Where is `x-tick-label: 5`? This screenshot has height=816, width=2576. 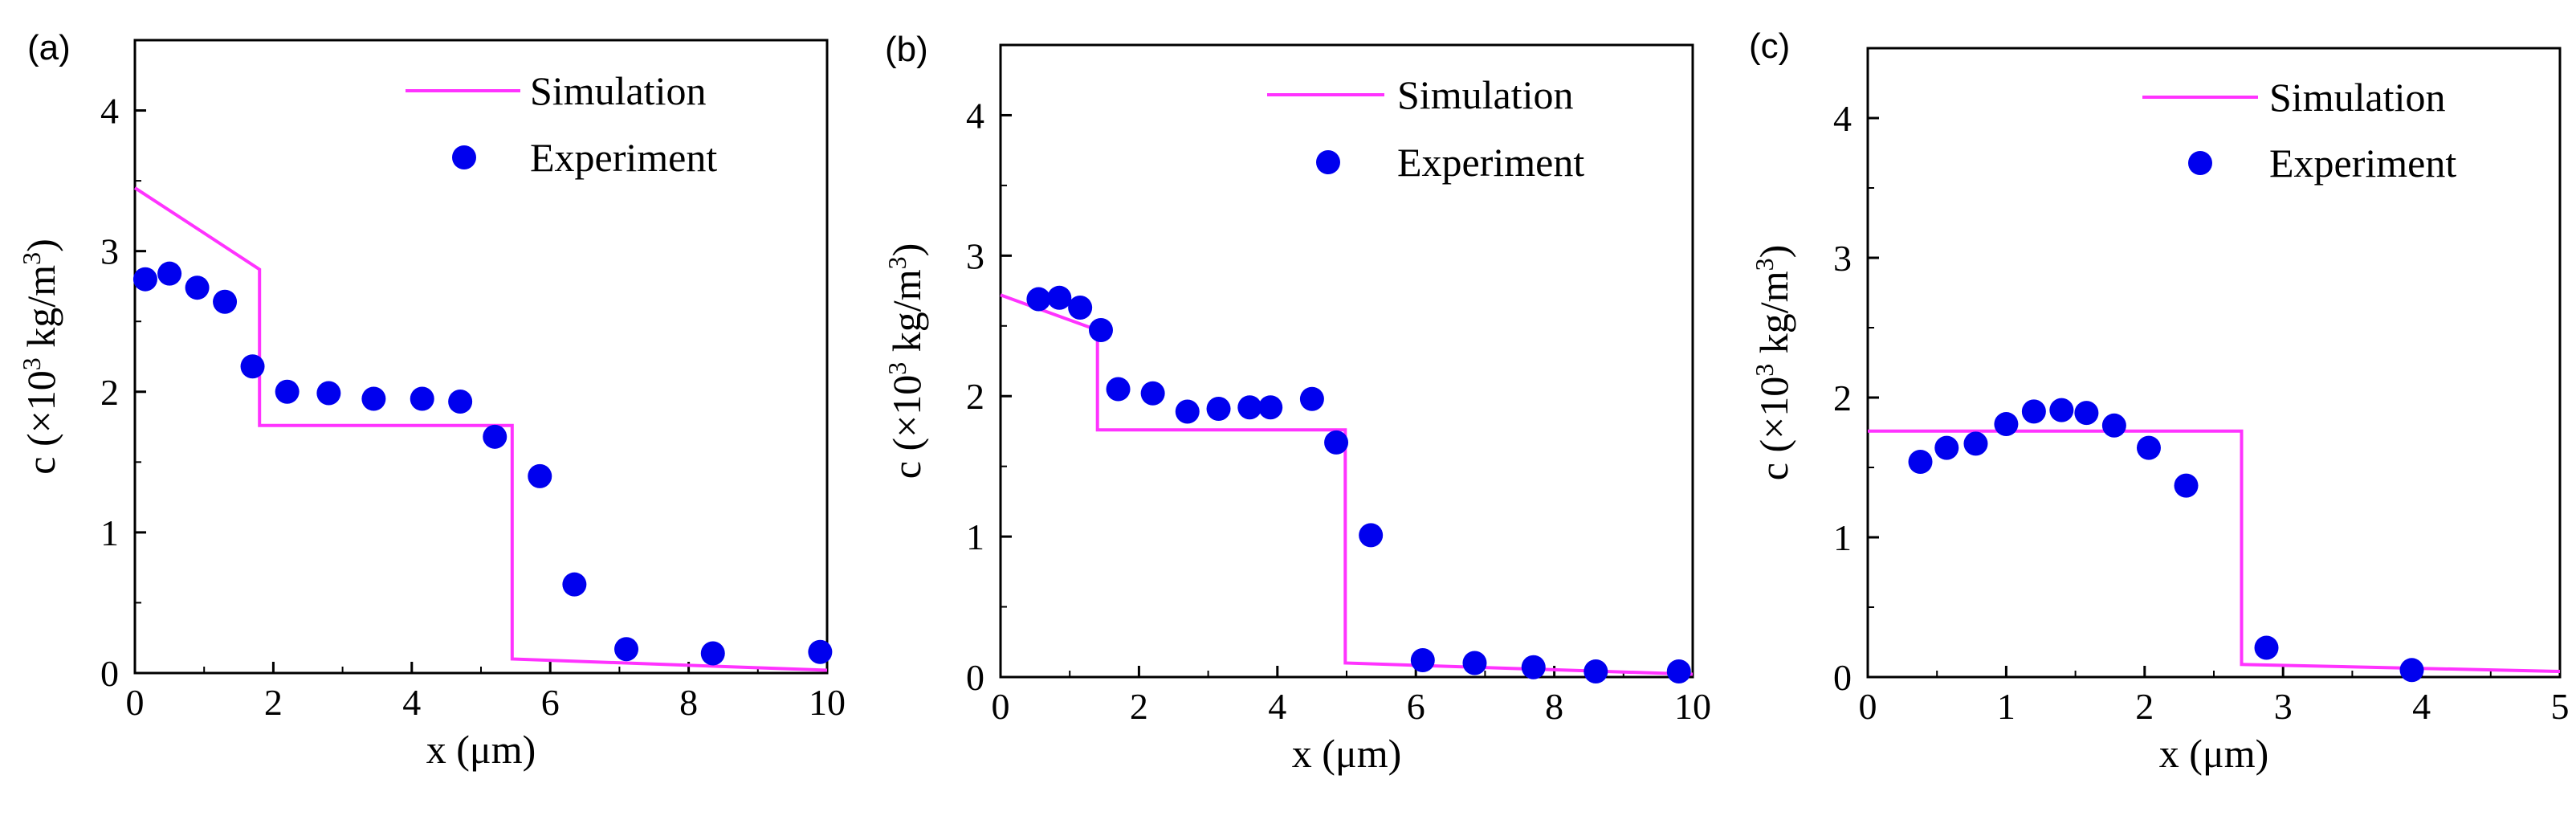
x-tick-label: 5 is located at coordinates (2560, 706).